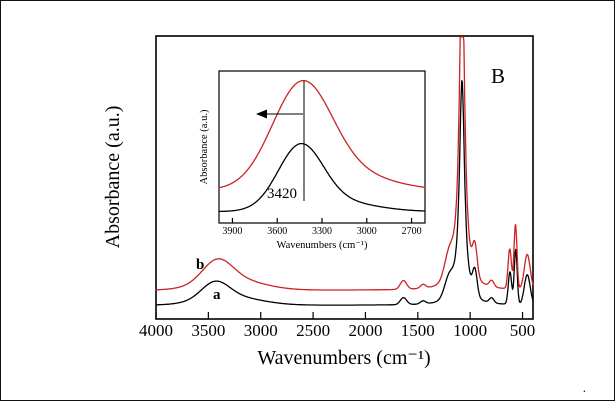  I want to click on x-axis-tick-label: 3500, so click(208, 330).